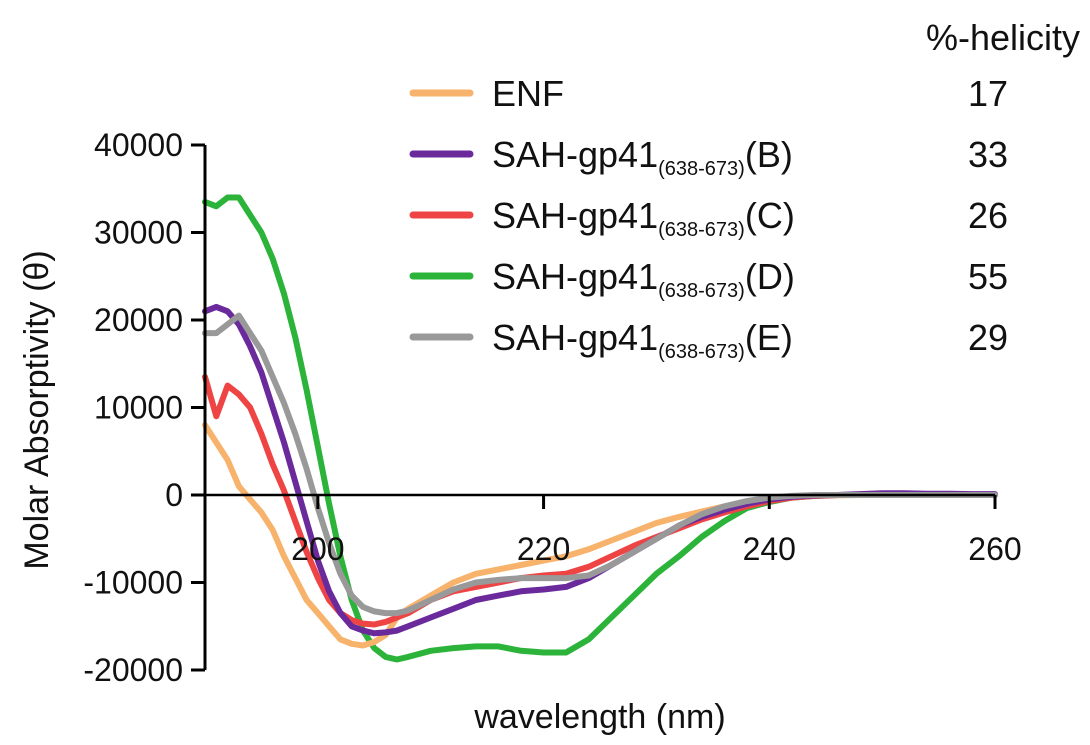  What do you see at coordinates (988, 337) in the screenshot?
I see `helicity-value: 29` at bounding box center [988, 337].